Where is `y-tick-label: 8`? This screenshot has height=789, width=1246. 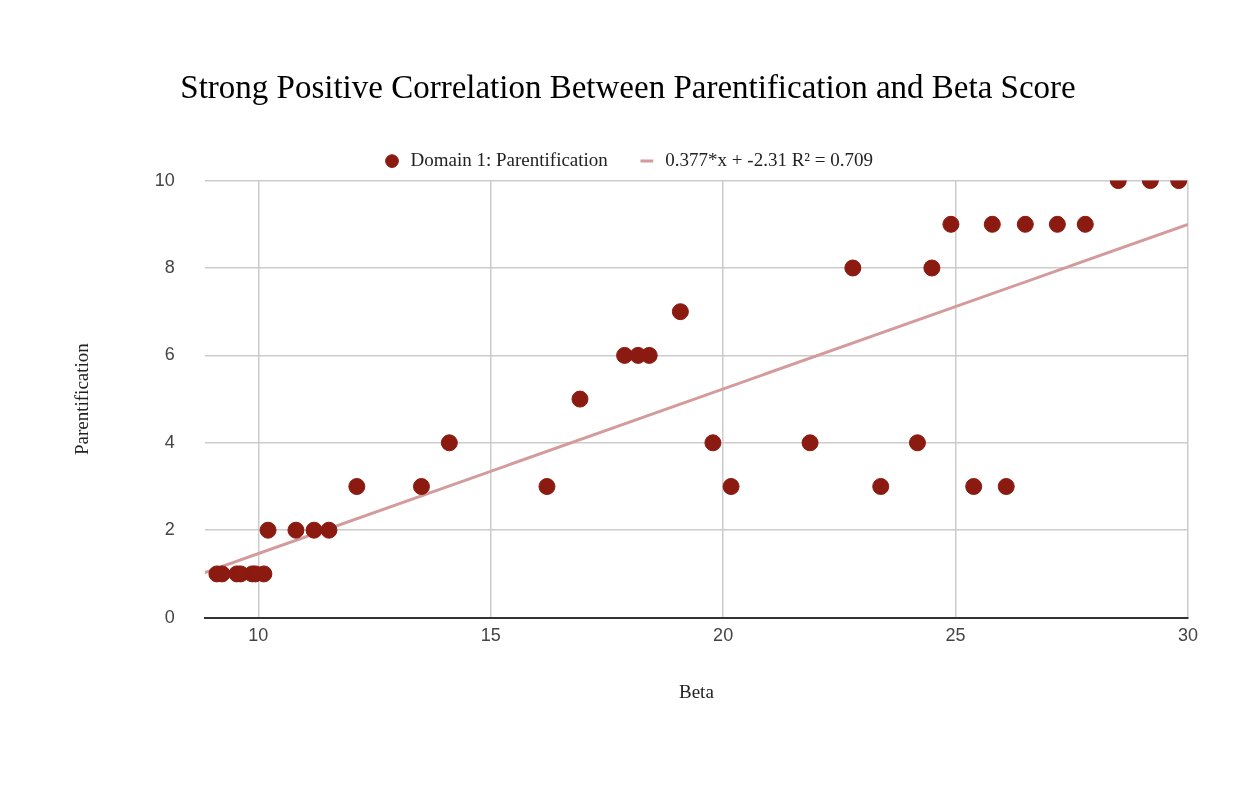
y-tick-label: 8 is located at coordinates (169, 266).